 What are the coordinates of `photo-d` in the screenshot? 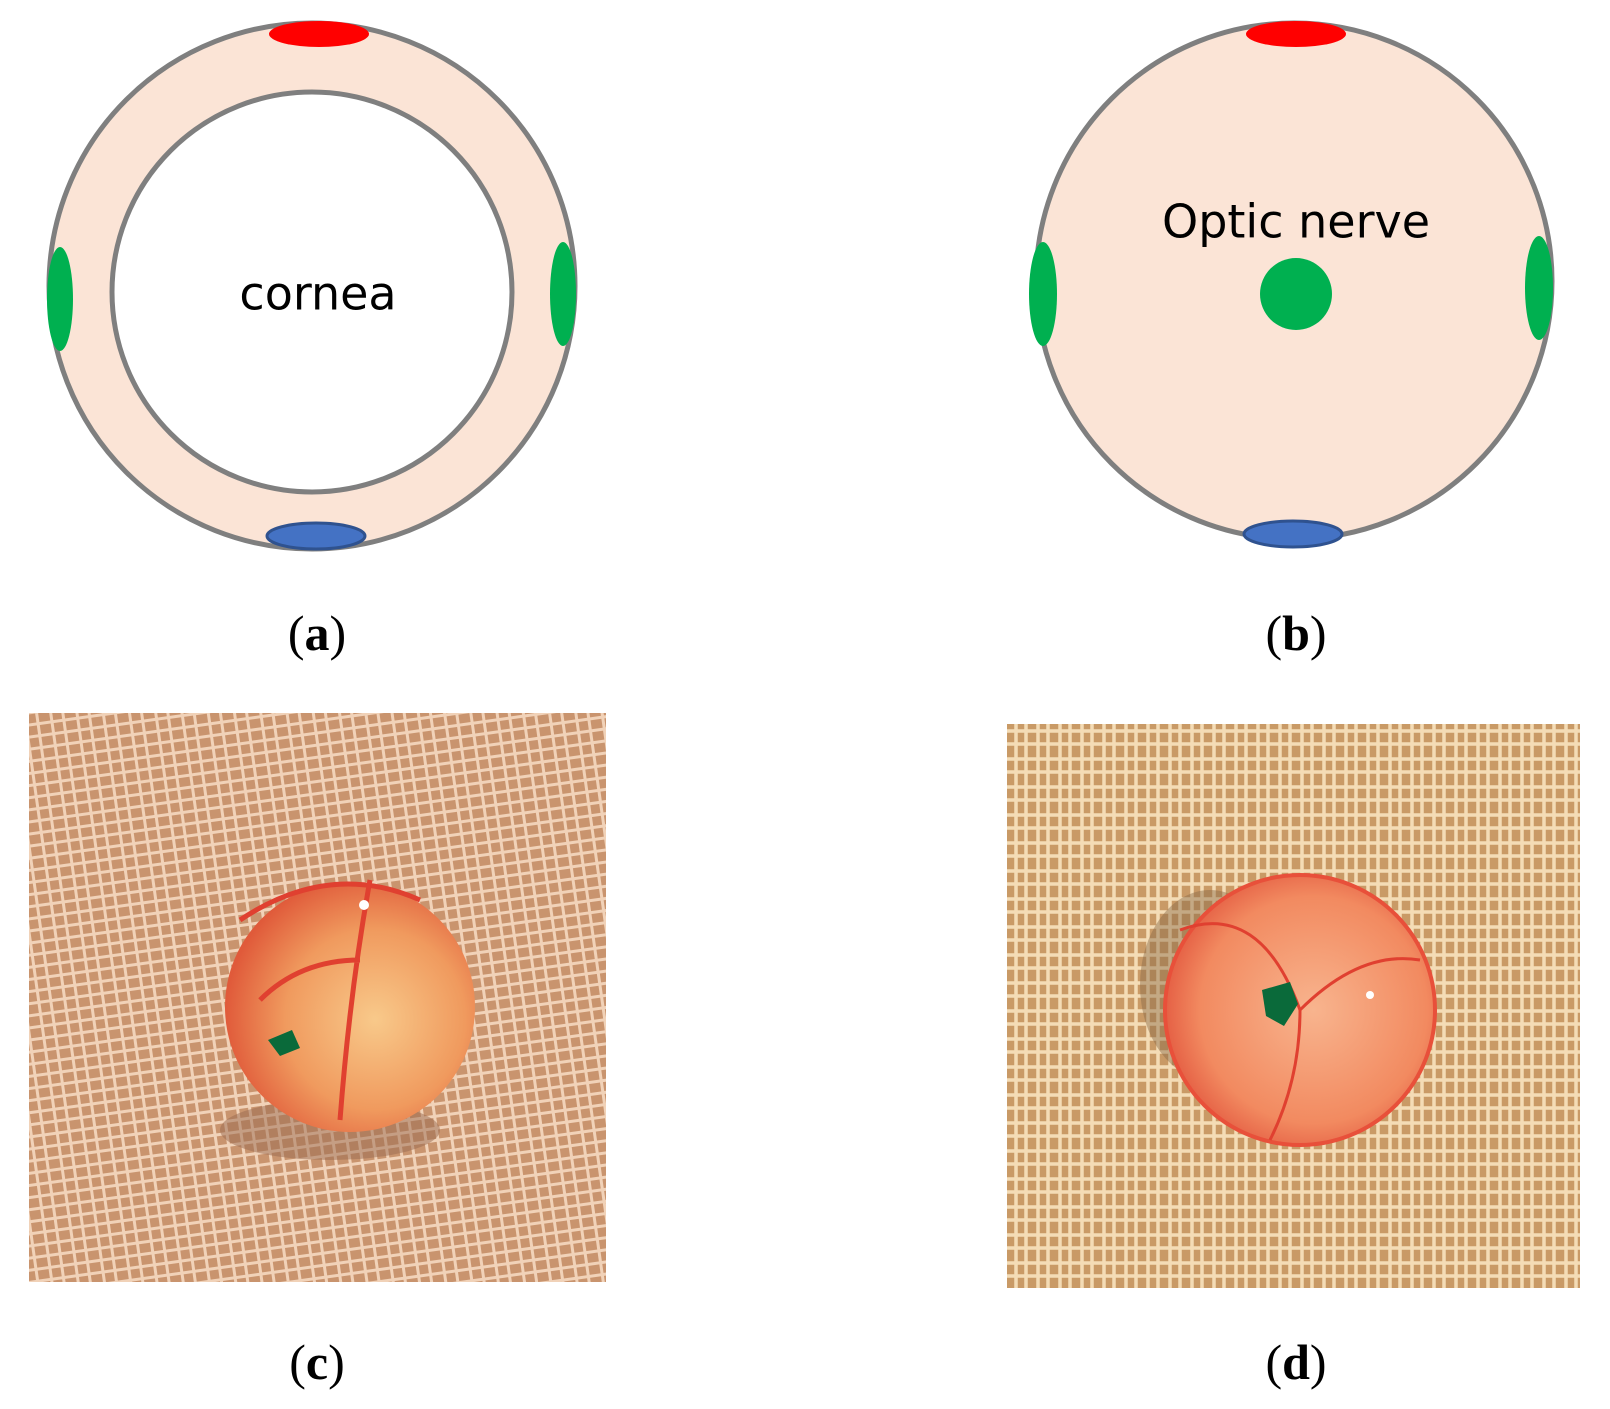 It's located at (1293, 1006).